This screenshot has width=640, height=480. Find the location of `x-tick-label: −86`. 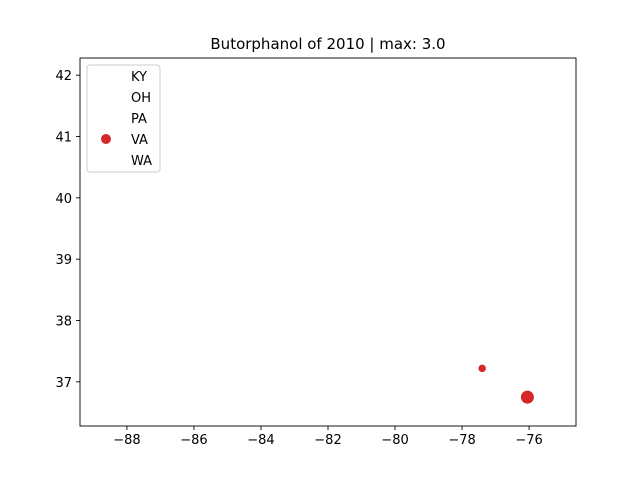

x-tick-label: −86 is located at coordinates (193, 440).